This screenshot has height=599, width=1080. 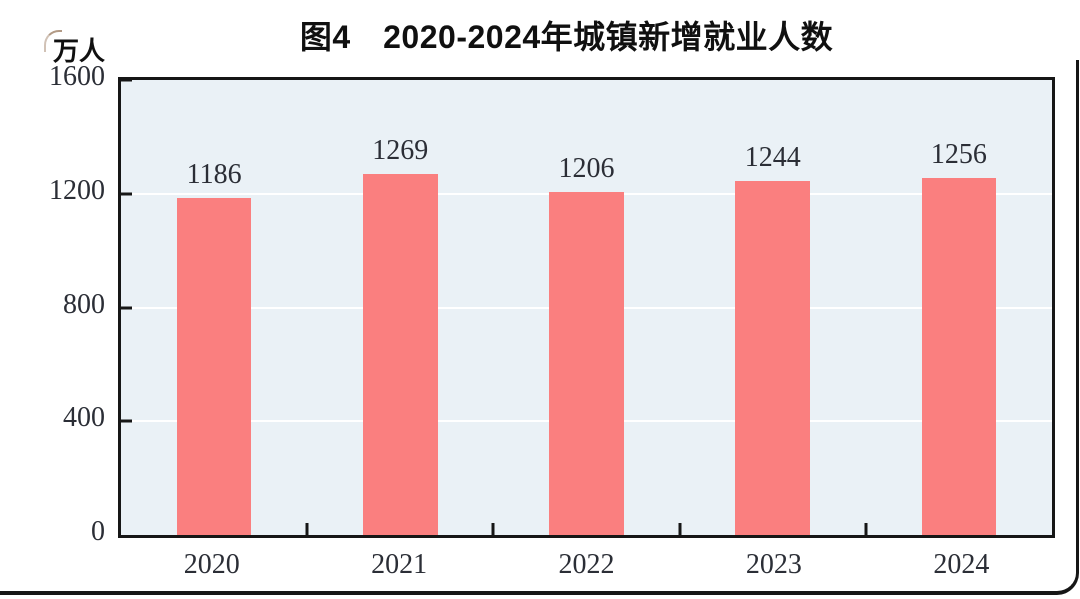 What do you see at coordinates (98, 531) in the screenshot?
I see `y-tick-label-0: 0` at bounding box center [98, 531].